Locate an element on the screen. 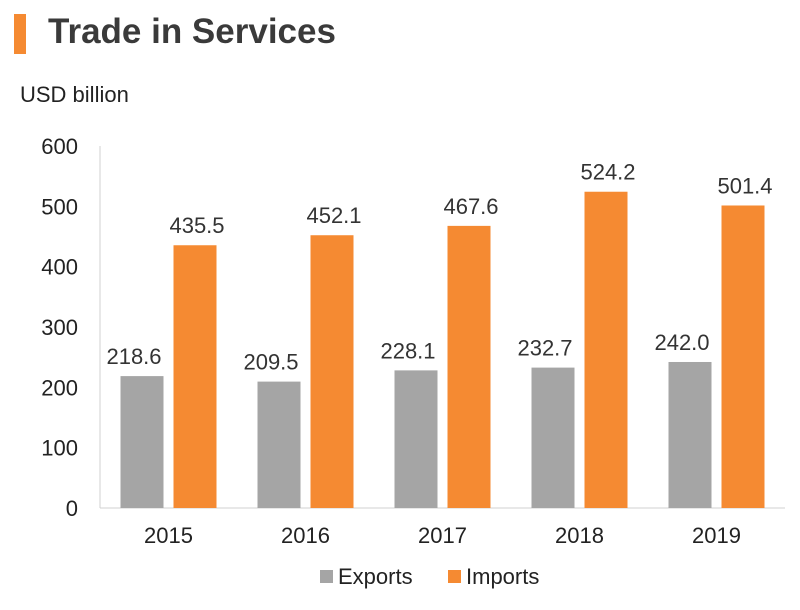 Image resolution: width=800 pixels, height=610 pixels. data-label-exports-2018: 232.7 is located at coordinates (544, 348).